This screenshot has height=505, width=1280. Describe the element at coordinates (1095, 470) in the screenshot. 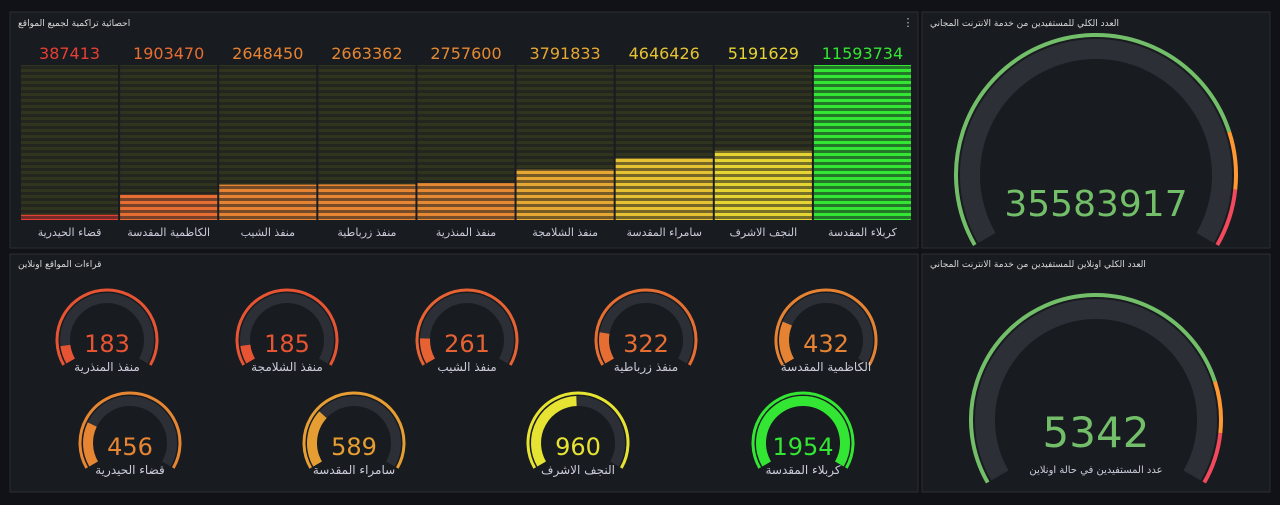

I see `gauge-label: عدد المستفيدين في حالة اونلاين` at that location.